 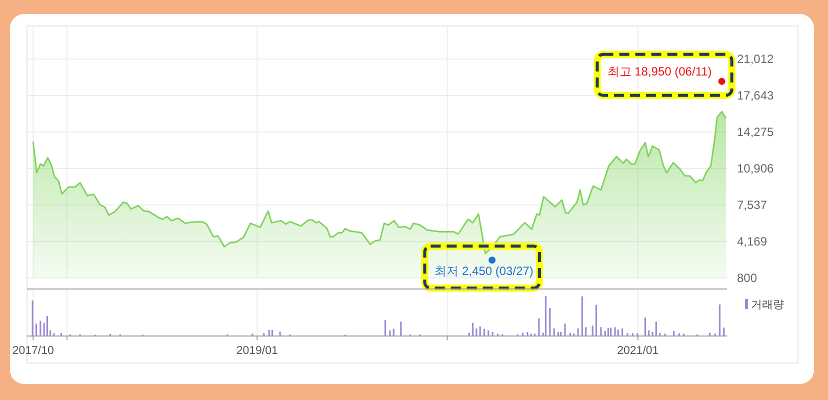 What do you see at coordinates (755, 59) in the screenshot?
I see `y-tick-label: 21,012` at bounding box center [755, 59].